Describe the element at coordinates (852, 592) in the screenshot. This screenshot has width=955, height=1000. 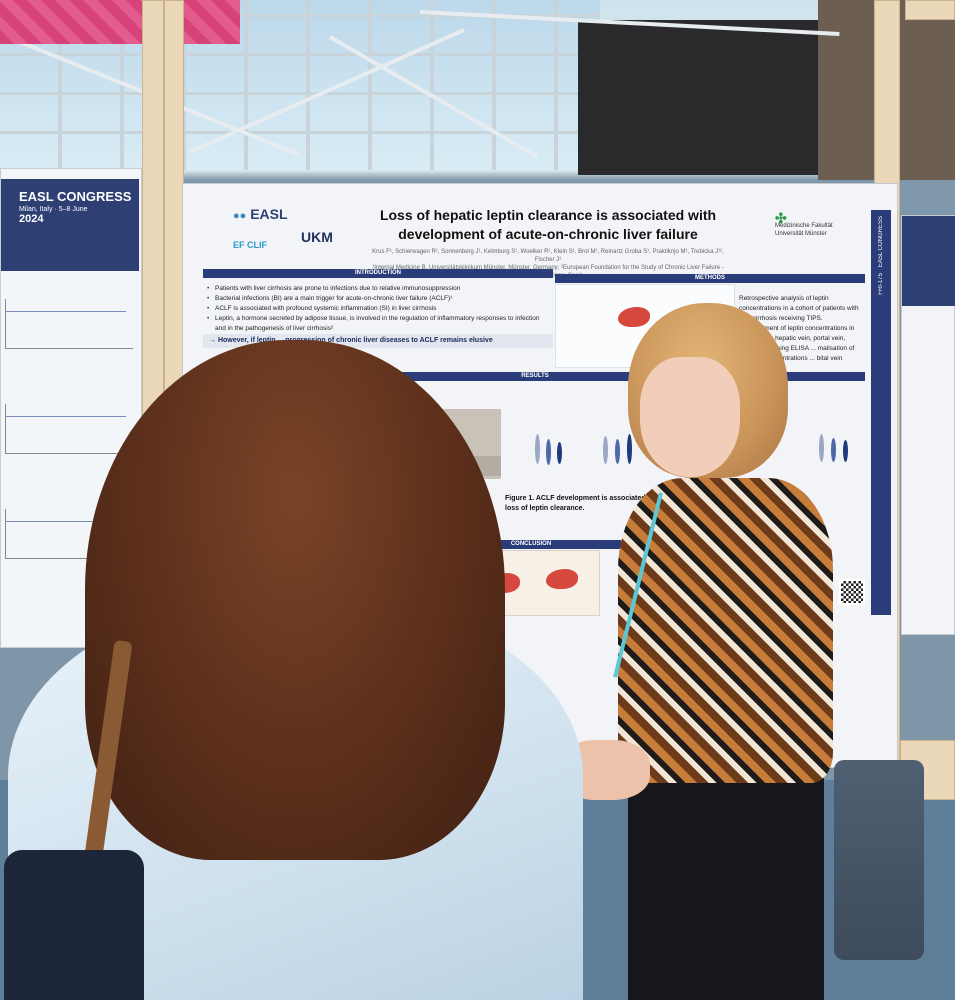
I see `qr-code-icon` at that location.